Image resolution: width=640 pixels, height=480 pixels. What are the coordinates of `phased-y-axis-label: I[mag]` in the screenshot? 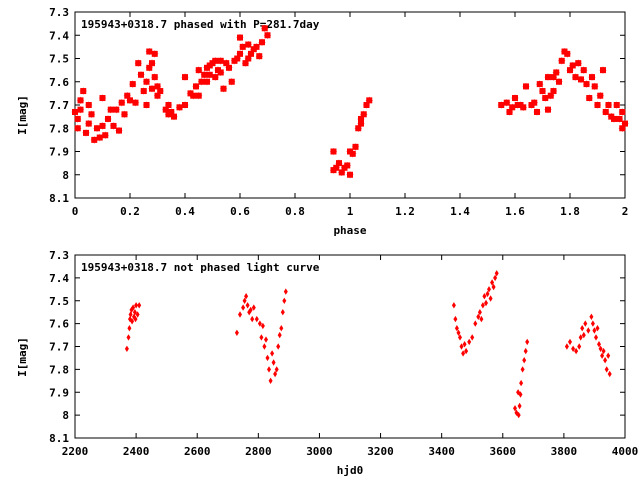 It's located at (22, 115).